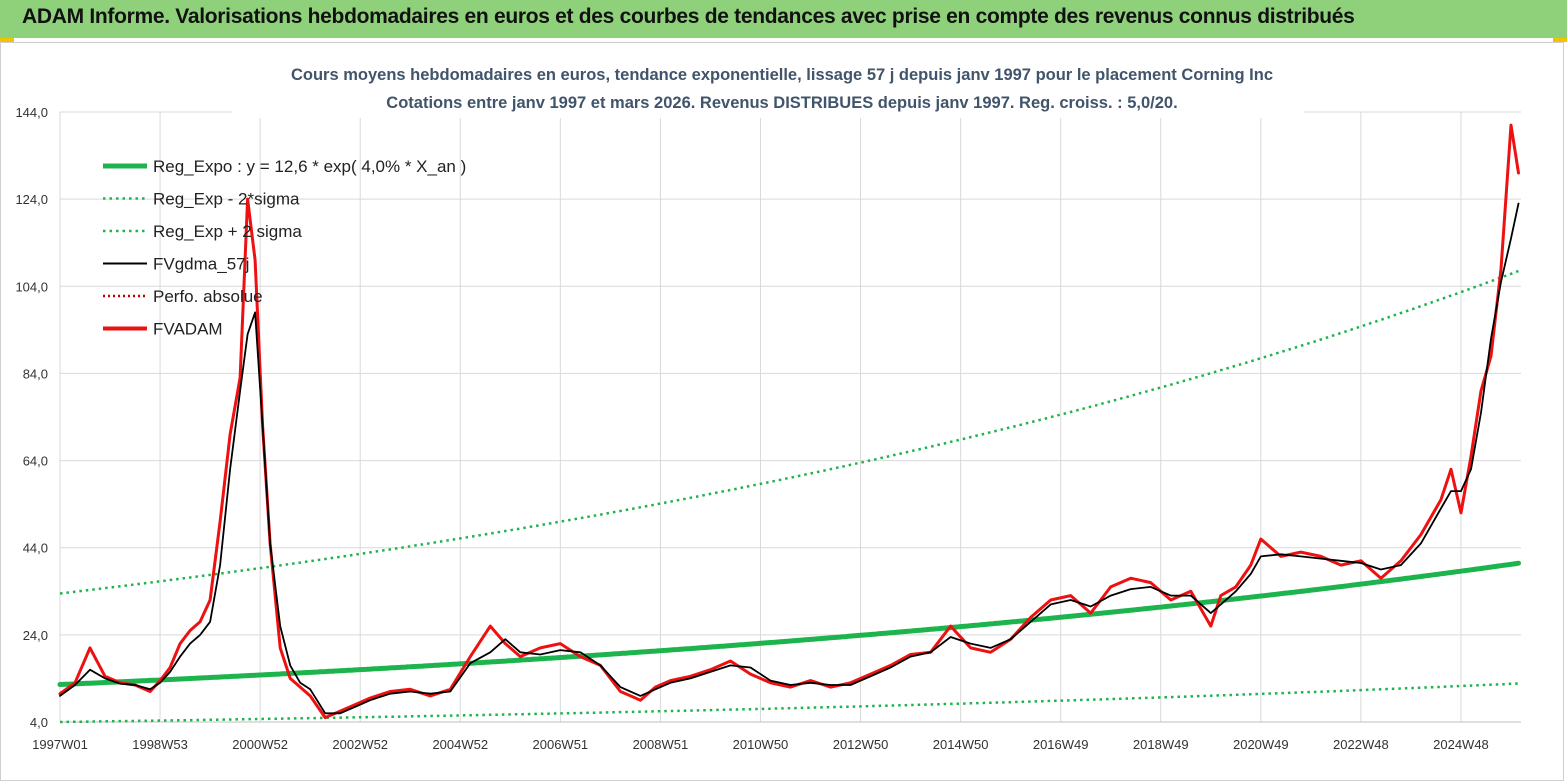 Image resolution: width=1567 pixels, height=783 pixels. Describe the element at coordinates (188, 329) in the screenshot. I see `legend-label: FVADAM` at that location.